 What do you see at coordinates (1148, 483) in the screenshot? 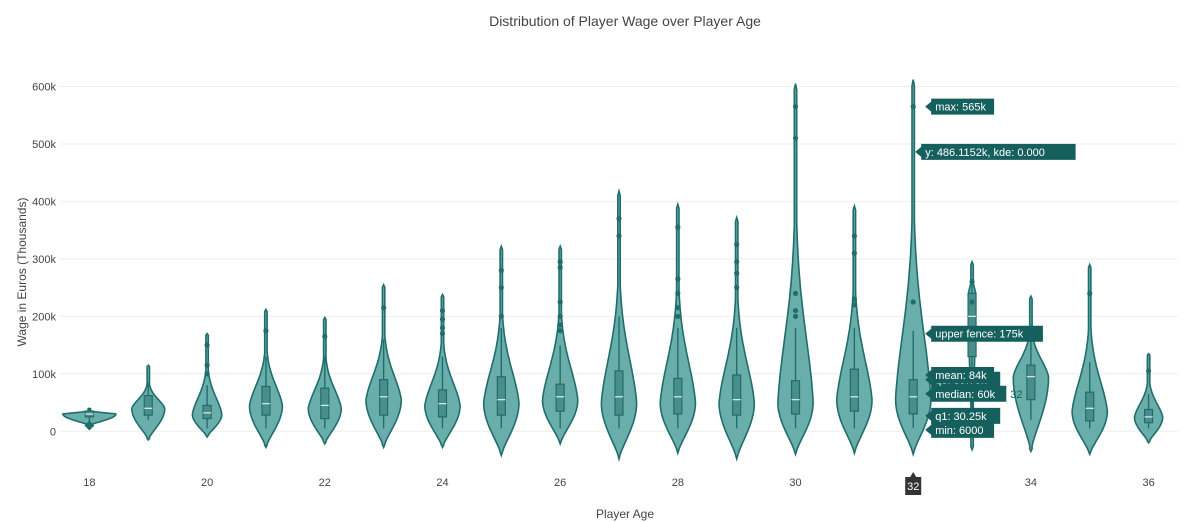
I see `x-tick-label: 36` at bounding box center [1148, 483].